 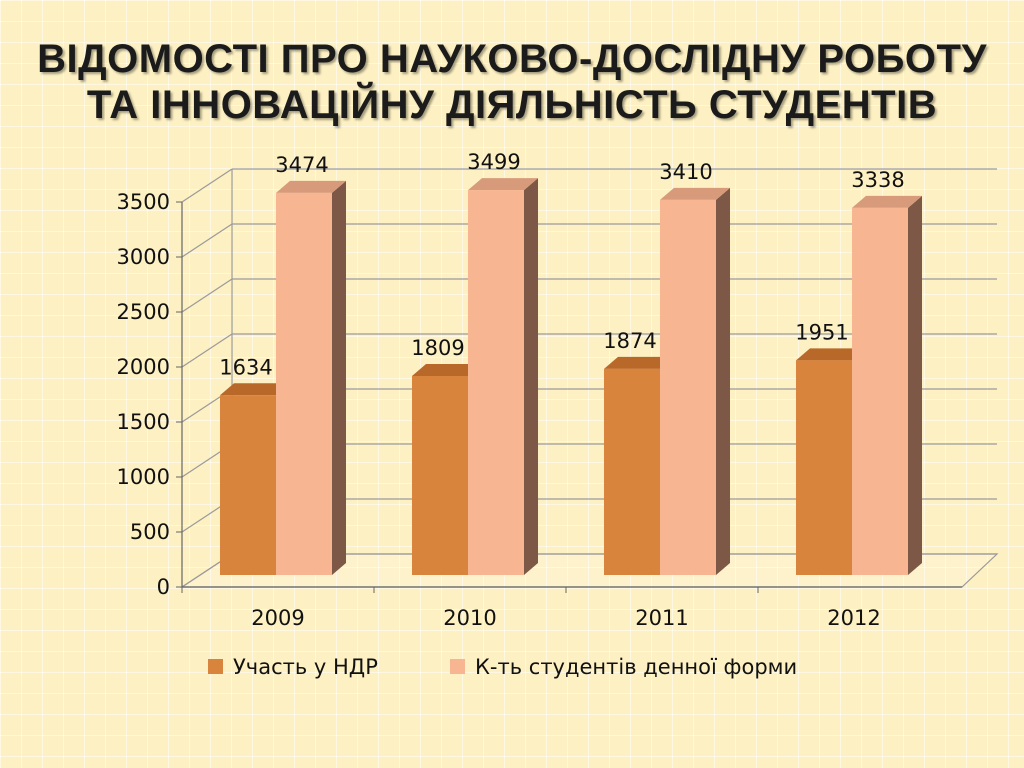 I want to click on x-tick-label: 2012, so click(x=853, y=618).